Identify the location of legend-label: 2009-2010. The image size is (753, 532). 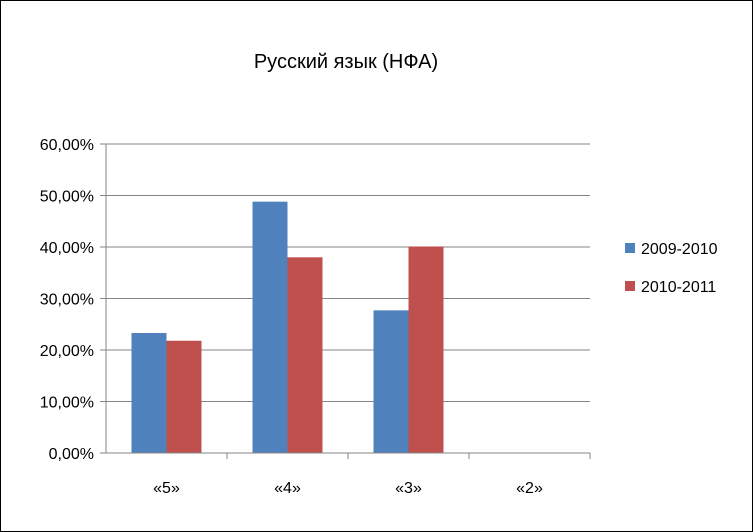
(679, 249).